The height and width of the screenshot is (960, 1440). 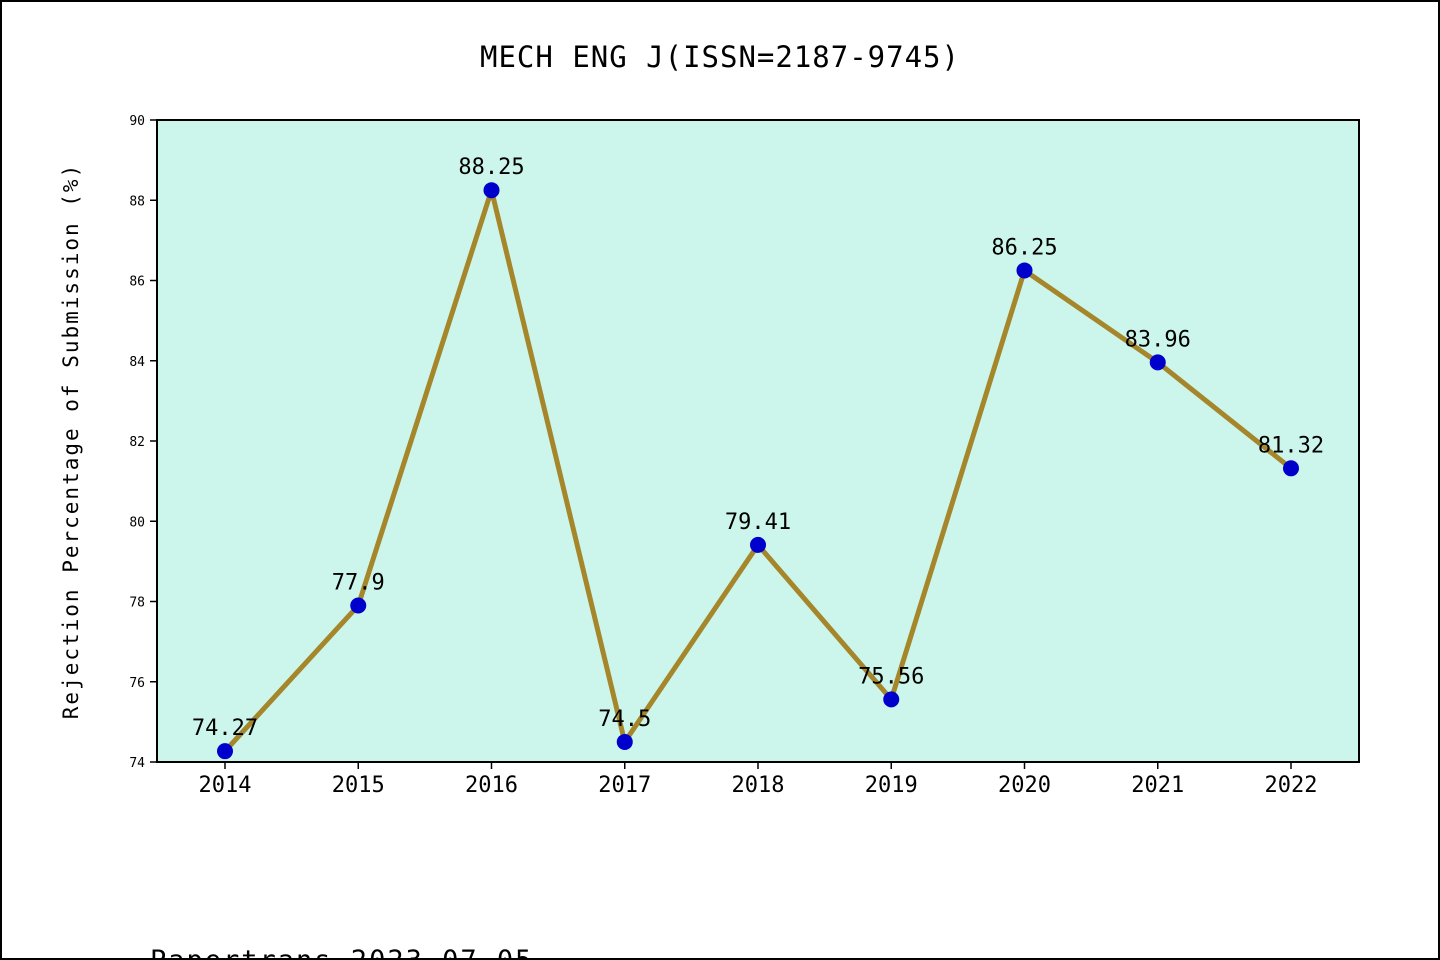 What do you see at coordinates (891, 785) in the screenshot?
I see `x-tick-label: 2019` at bounding box center [891, 785].